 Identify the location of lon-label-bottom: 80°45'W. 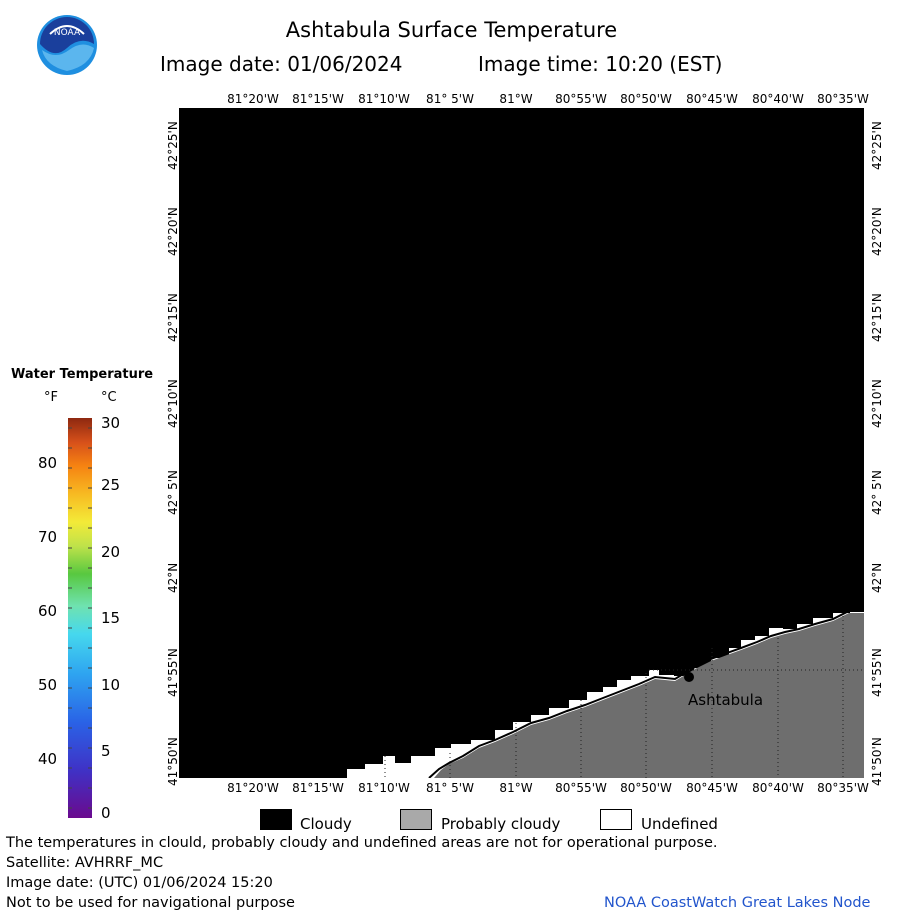
(712, 788).